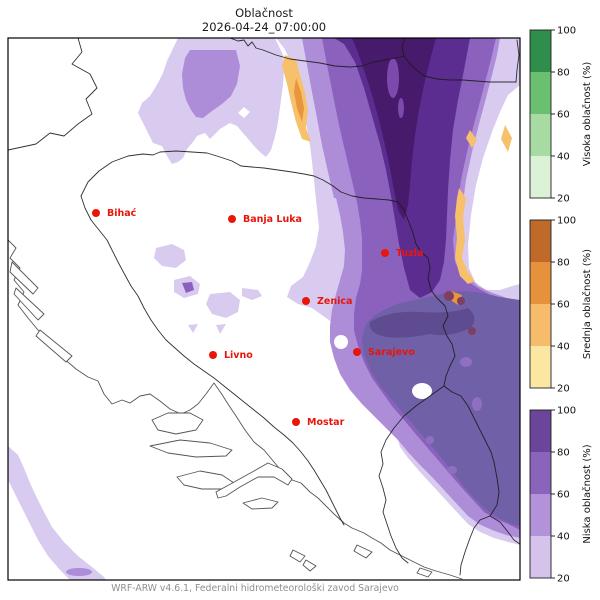 This screenshot has width=600, height=600. Describe the element at coordinates (341, 342) in the screenshot. I see `clear-hole-near-sarajevo` at that location.